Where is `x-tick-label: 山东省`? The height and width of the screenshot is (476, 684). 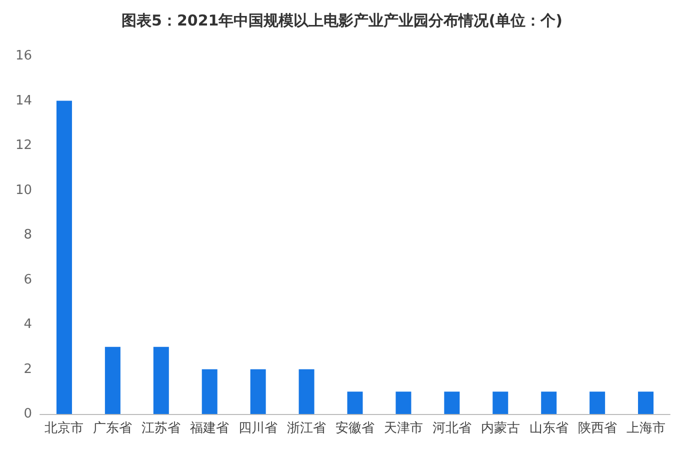
x-tick-label: 山东省 is located at coordinates (548, 428).